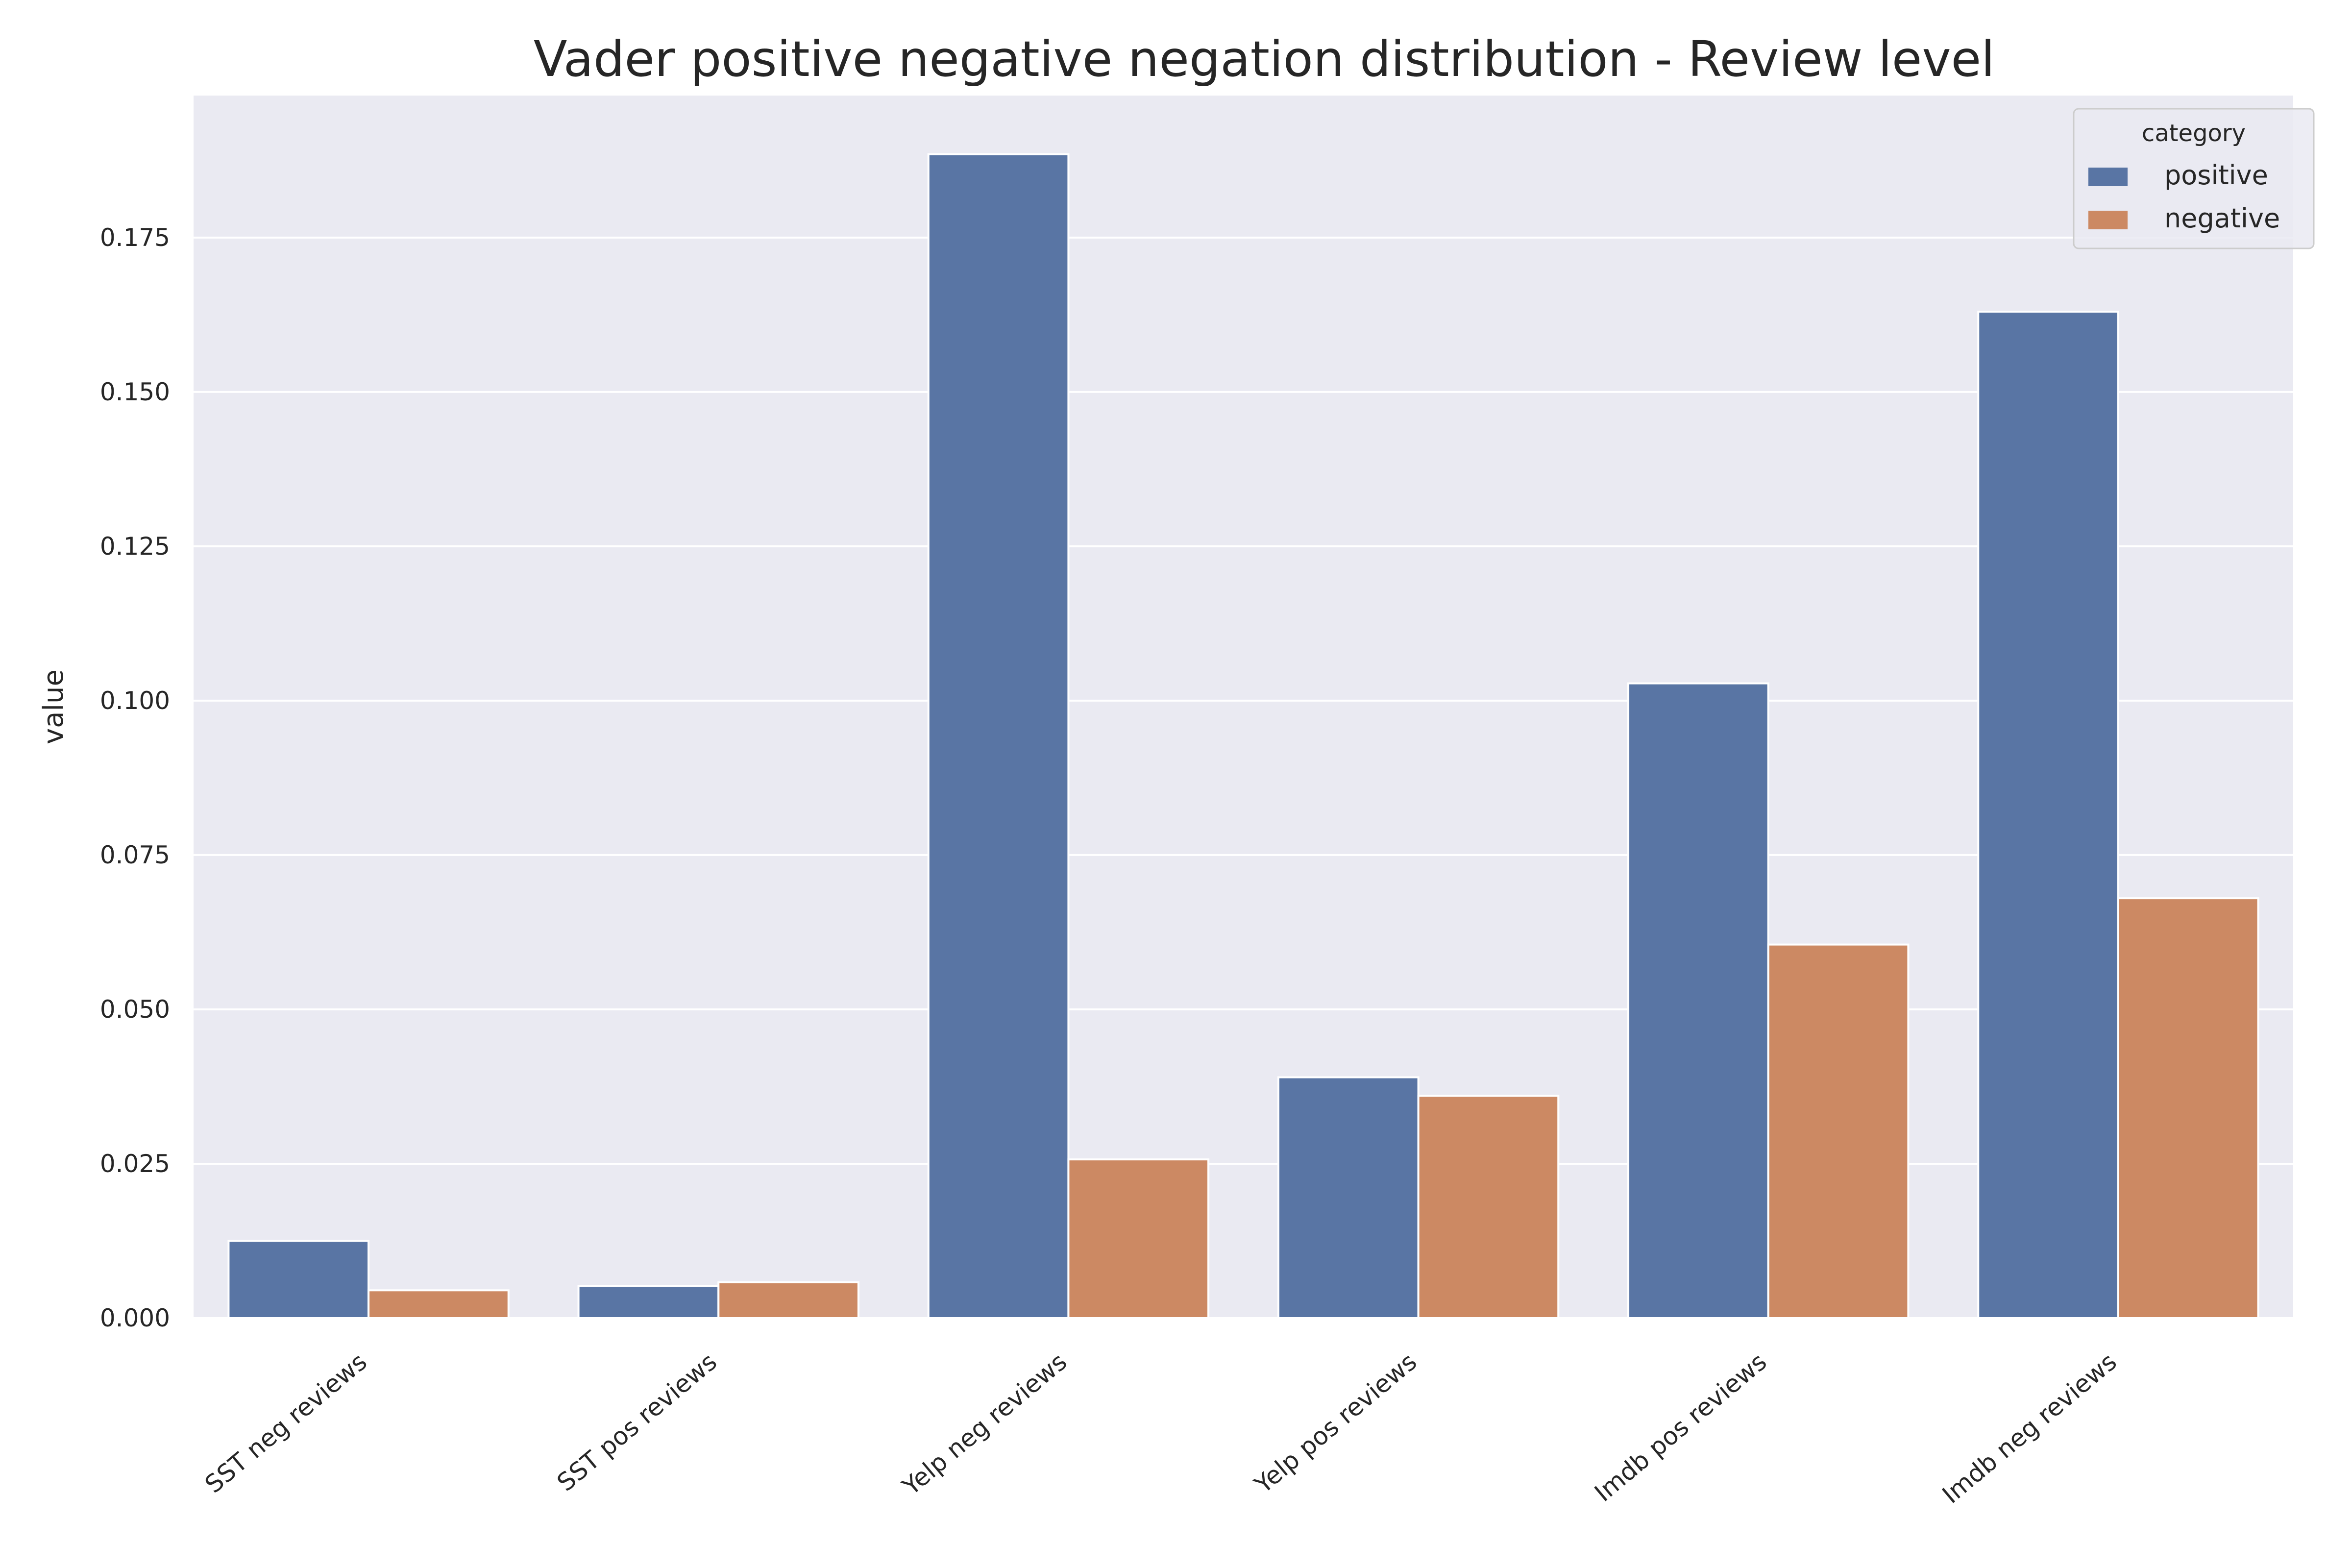 This screenshot has width=2352, height=1568. Describe the element at coordinates (1680, 1427) in the screenshot. I see `x-tick-label: Imdb pos reviews` at that location.